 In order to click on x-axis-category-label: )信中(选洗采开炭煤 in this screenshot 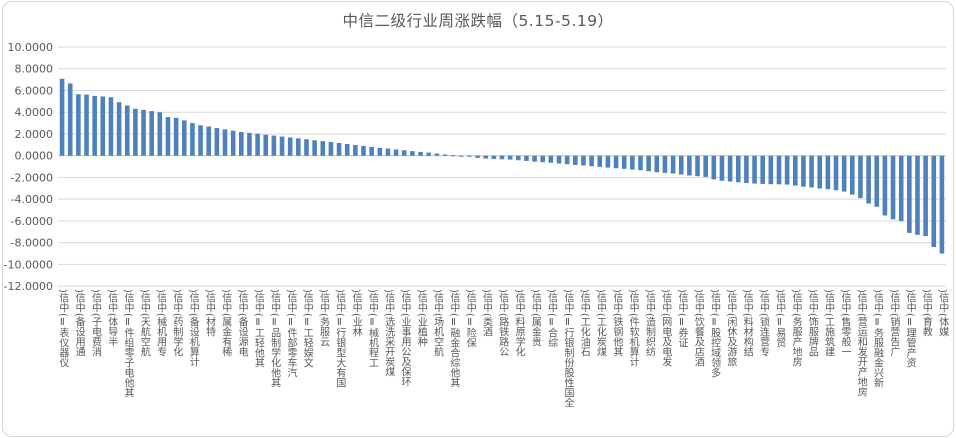, I will do `click(388, 333)`.